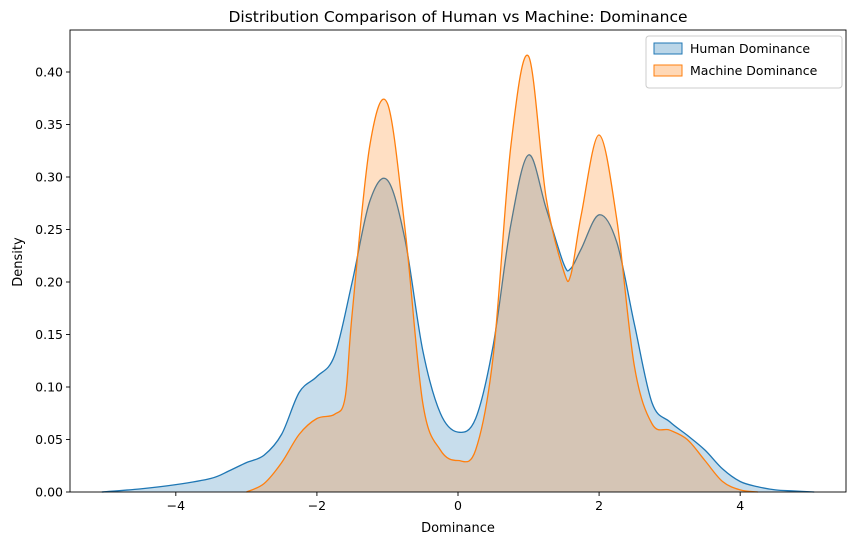 Image resolution: width=855 pixels, height=545 pixels. What do you see at coordinates (458, 528) in the screenshot?
I see `x-axis-label: Dominance` at bounding box center [458, 528].